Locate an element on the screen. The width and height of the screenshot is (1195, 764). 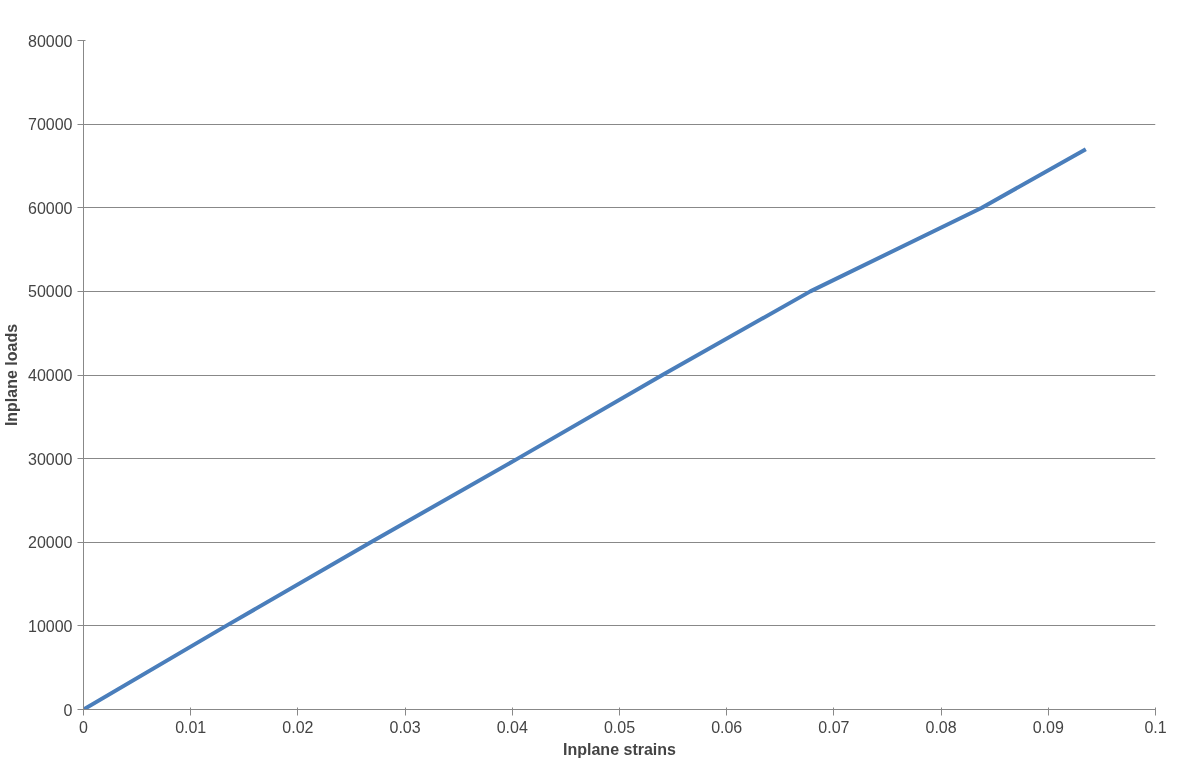
y-tick-label: 80000 is located at coordinates (50, 41).